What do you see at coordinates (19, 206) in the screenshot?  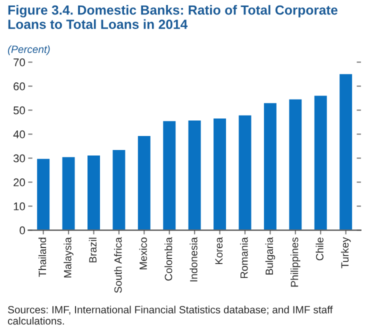 I see `y-tick-label: 10` at bounding box center [19, 206].